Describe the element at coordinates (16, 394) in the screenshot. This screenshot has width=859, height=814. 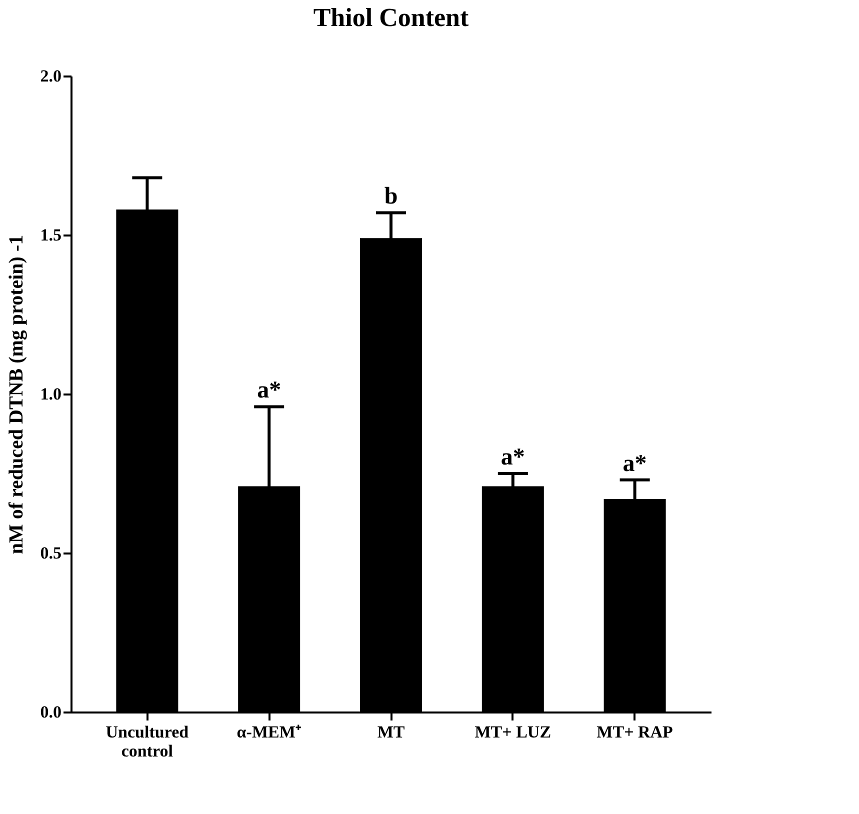
I see `y-axis-title: nM of reduced DTNB (mg protein) -1` at that location.